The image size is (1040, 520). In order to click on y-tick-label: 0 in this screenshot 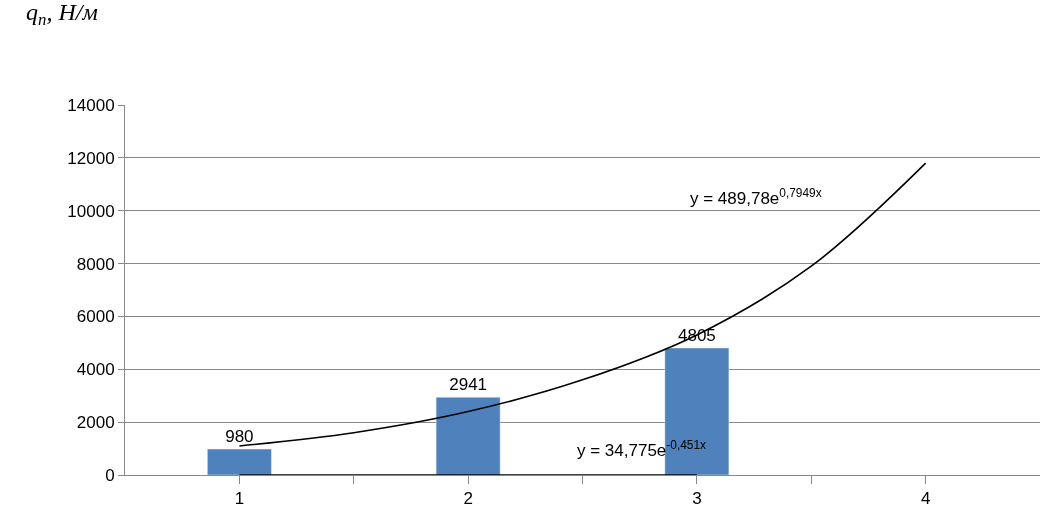, I will do `click(110, 475)`.